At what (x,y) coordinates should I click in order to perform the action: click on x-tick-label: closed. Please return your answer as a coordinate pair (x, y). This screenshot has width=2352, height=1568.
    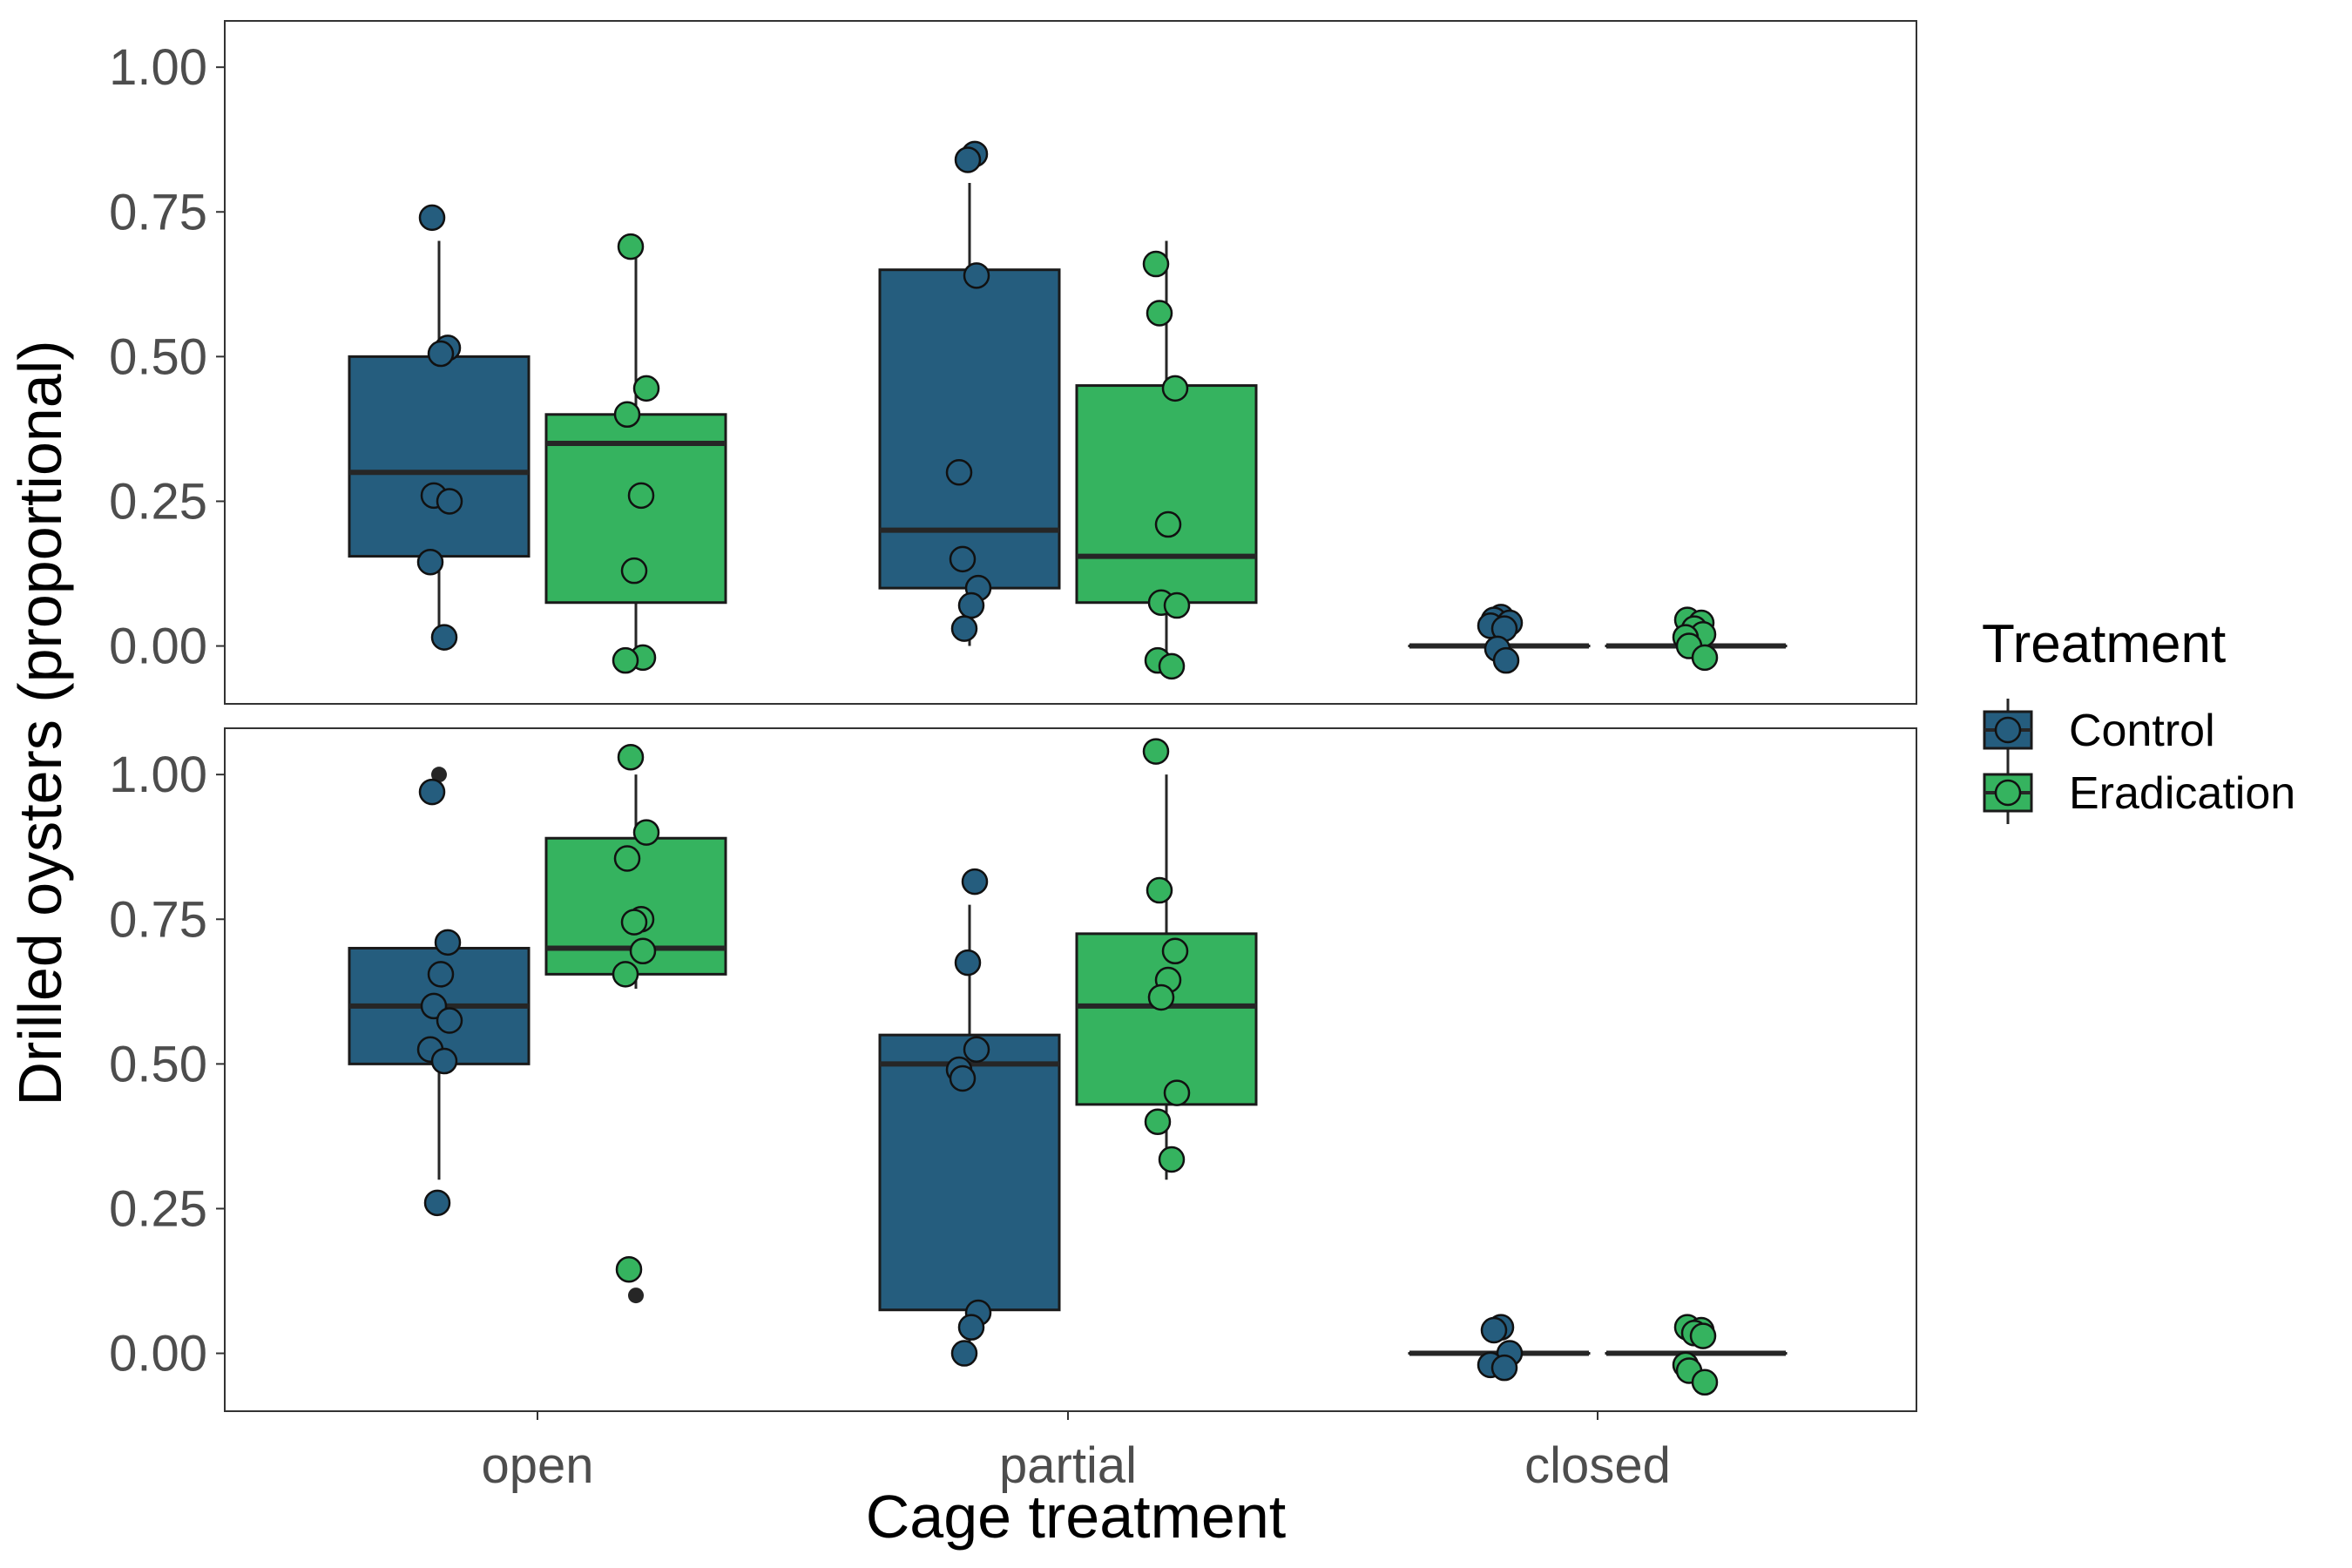
    Looking at the image, I should click on (1597, 1466).